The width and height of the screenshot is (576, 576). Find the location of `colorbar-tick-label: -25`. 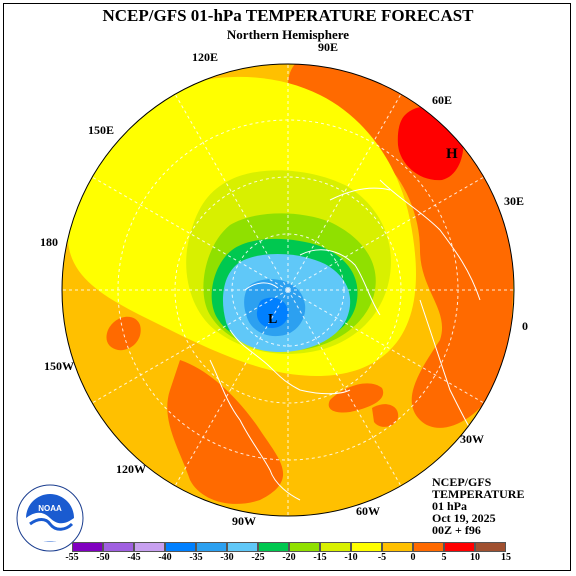

colorbar-tick-label: -25 is located at coordinates (258, 557).